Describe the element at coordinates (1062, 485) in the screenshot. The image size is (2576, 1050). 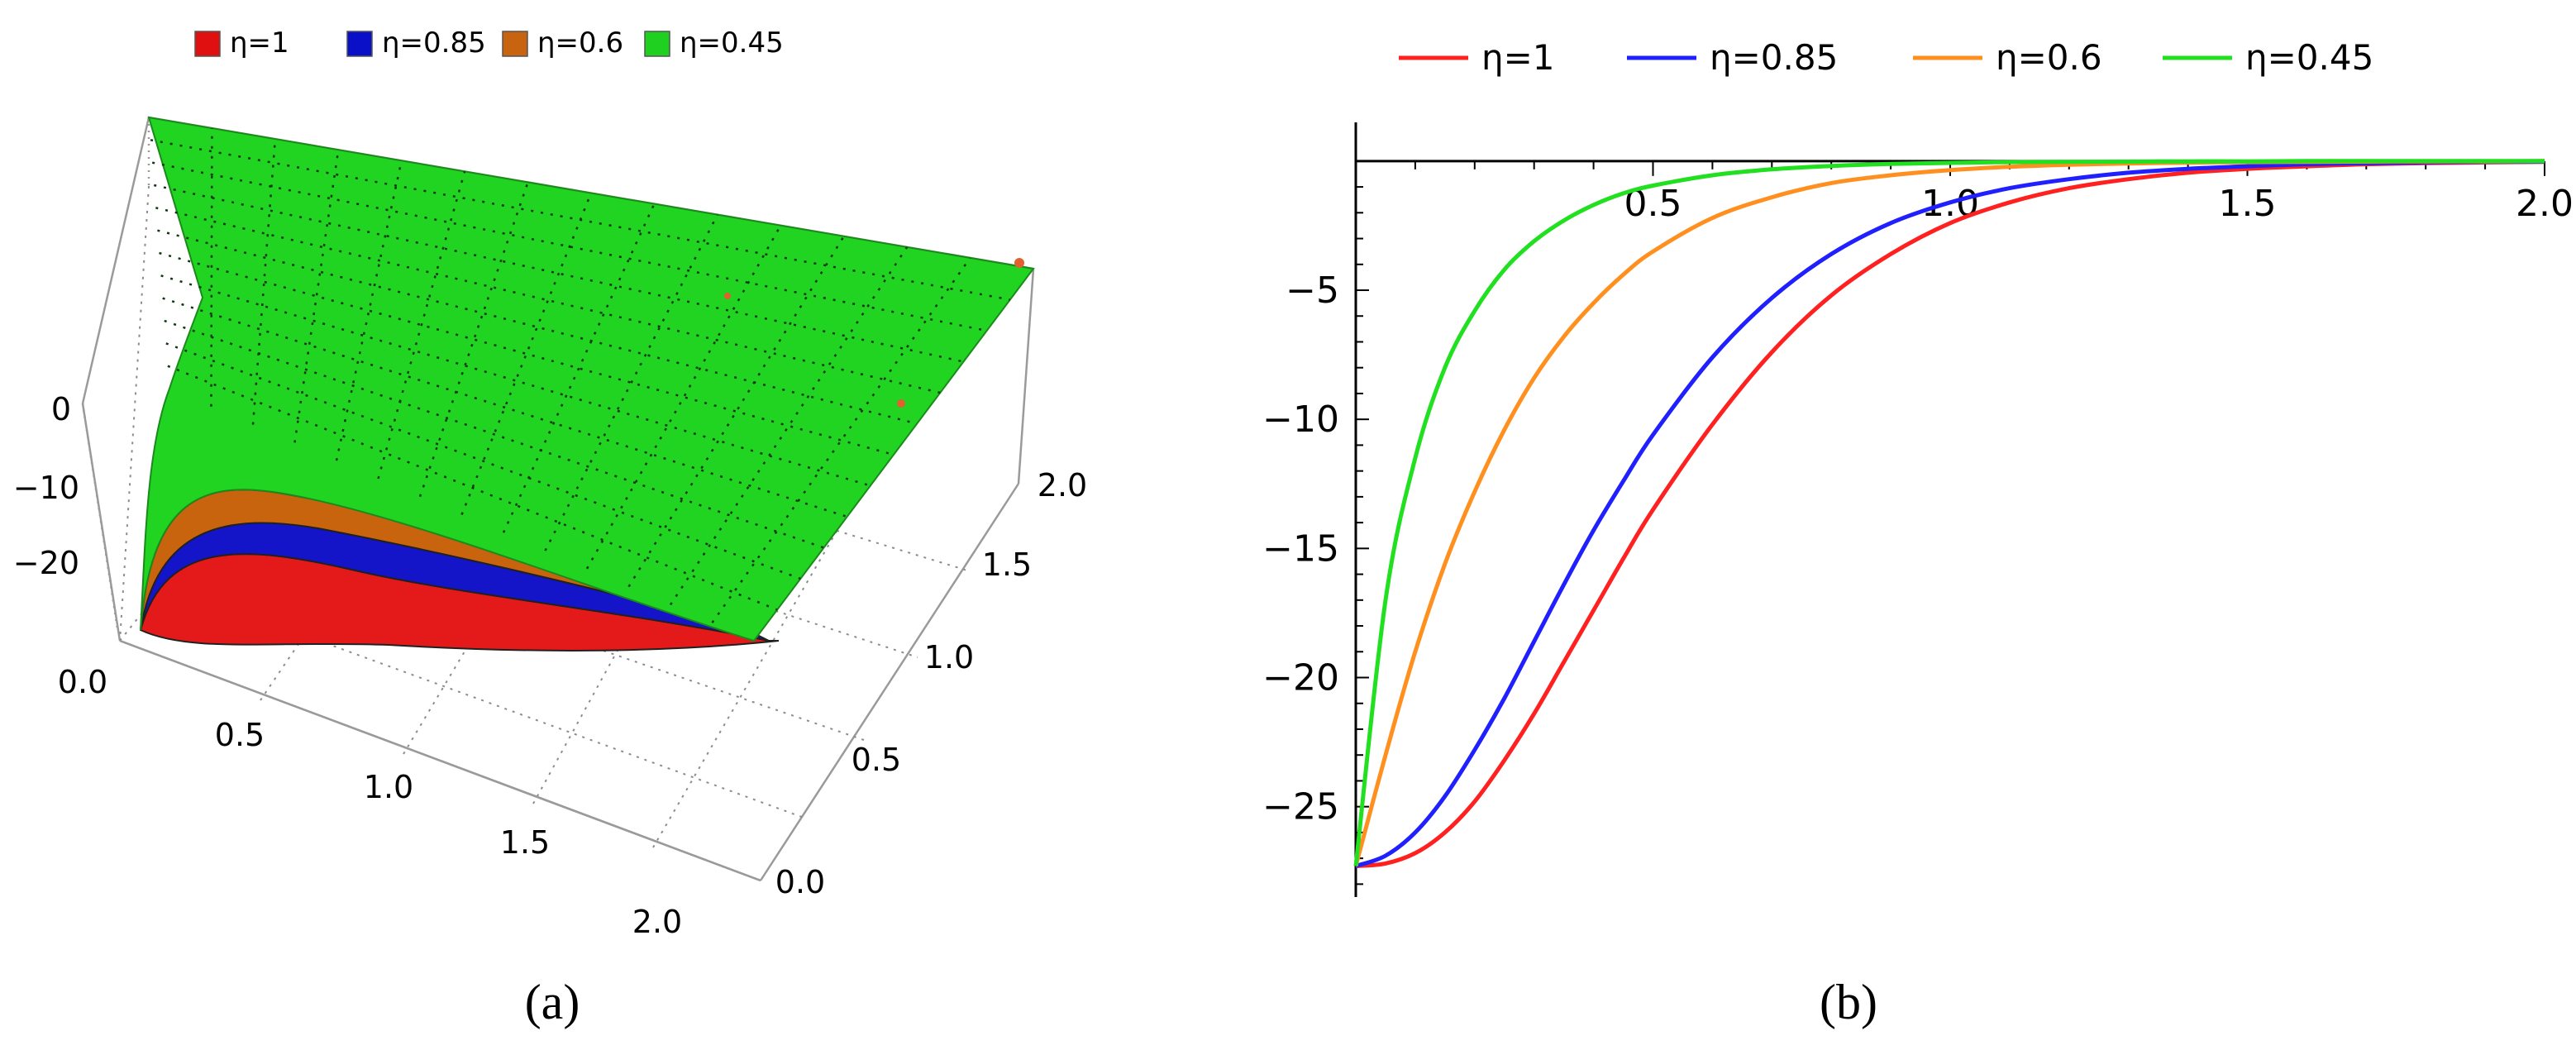
I see `y-tick-label: 2.0` at that location.